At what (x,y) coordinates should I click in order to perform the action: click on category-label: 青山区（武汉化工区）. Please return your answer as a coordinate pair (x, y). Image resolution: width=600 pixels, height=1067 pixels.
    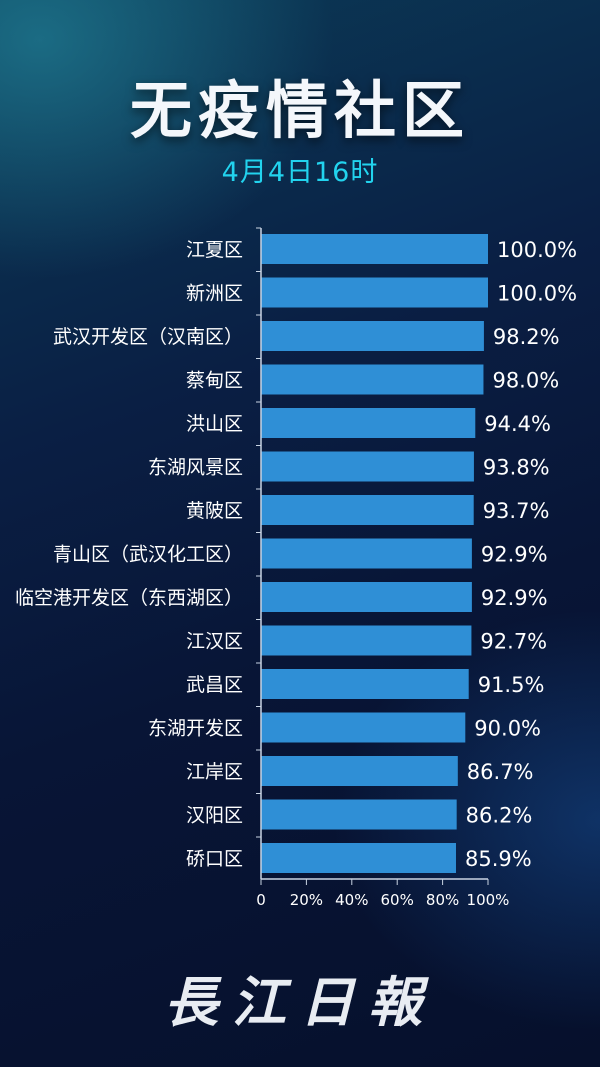
    Looking at the image, I should click on (148, 555).